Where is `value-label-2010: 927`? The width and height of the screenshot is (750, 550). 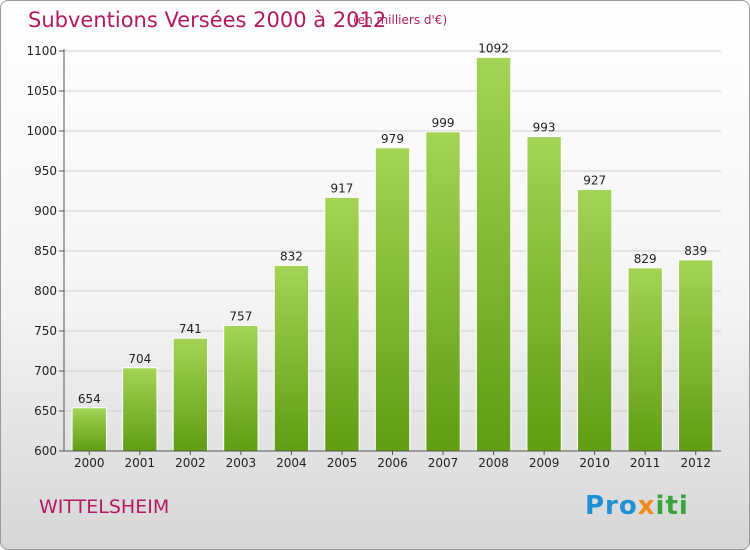 value-label-2010: 927 is located at coordinates (594, 180).